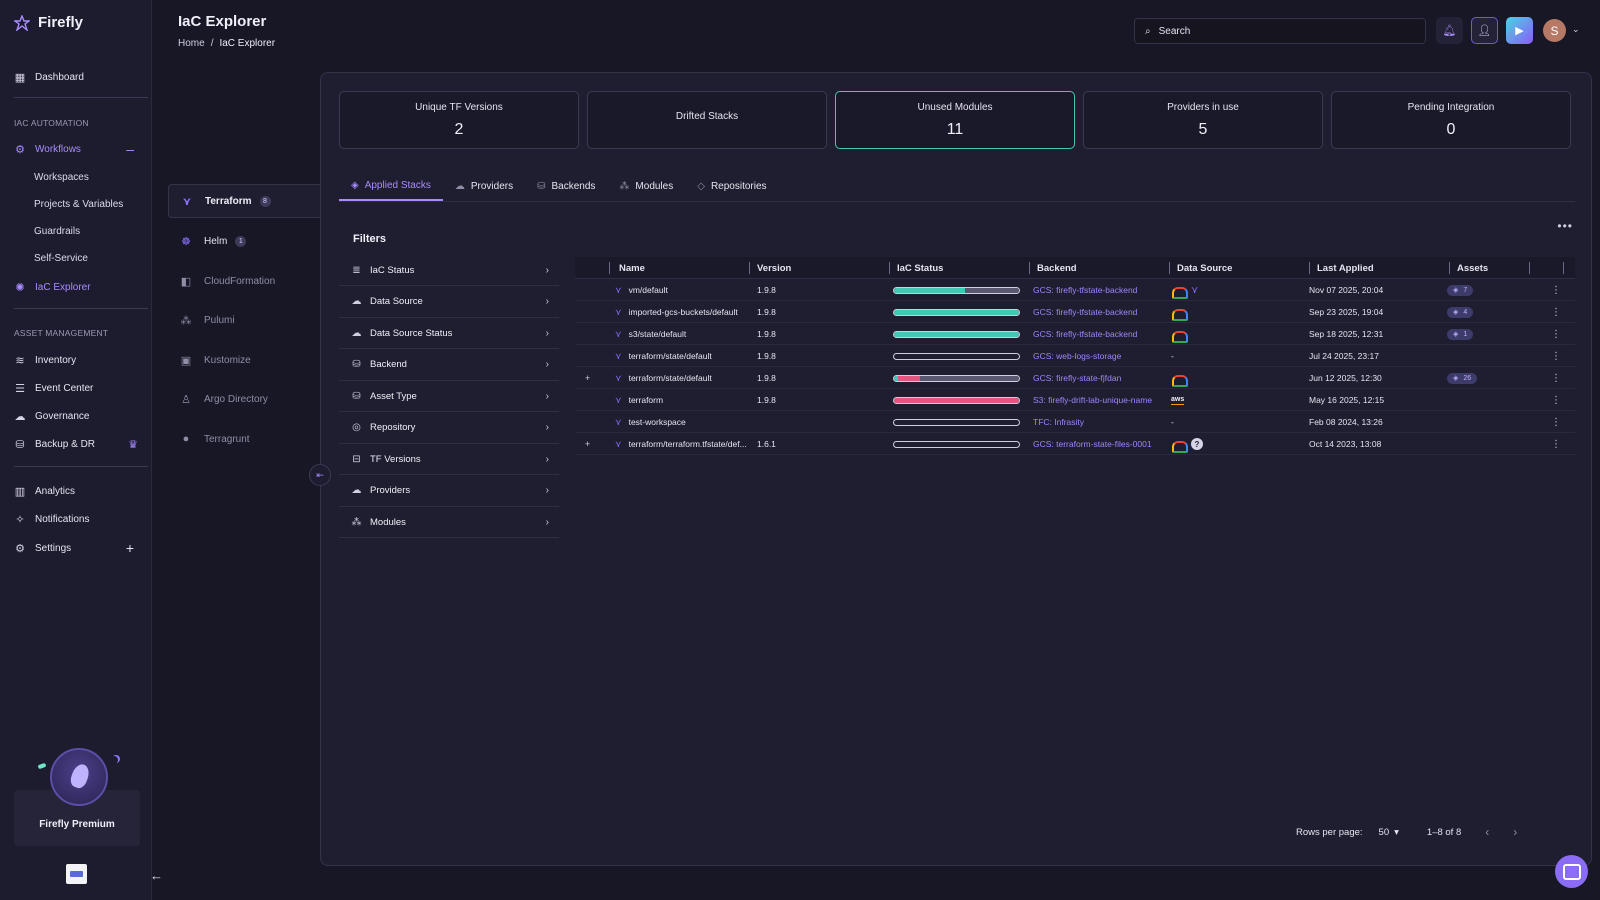 This screenshot has height=900, width=1600. I want to click on expand-plus-icon: +, so click(129, 548).